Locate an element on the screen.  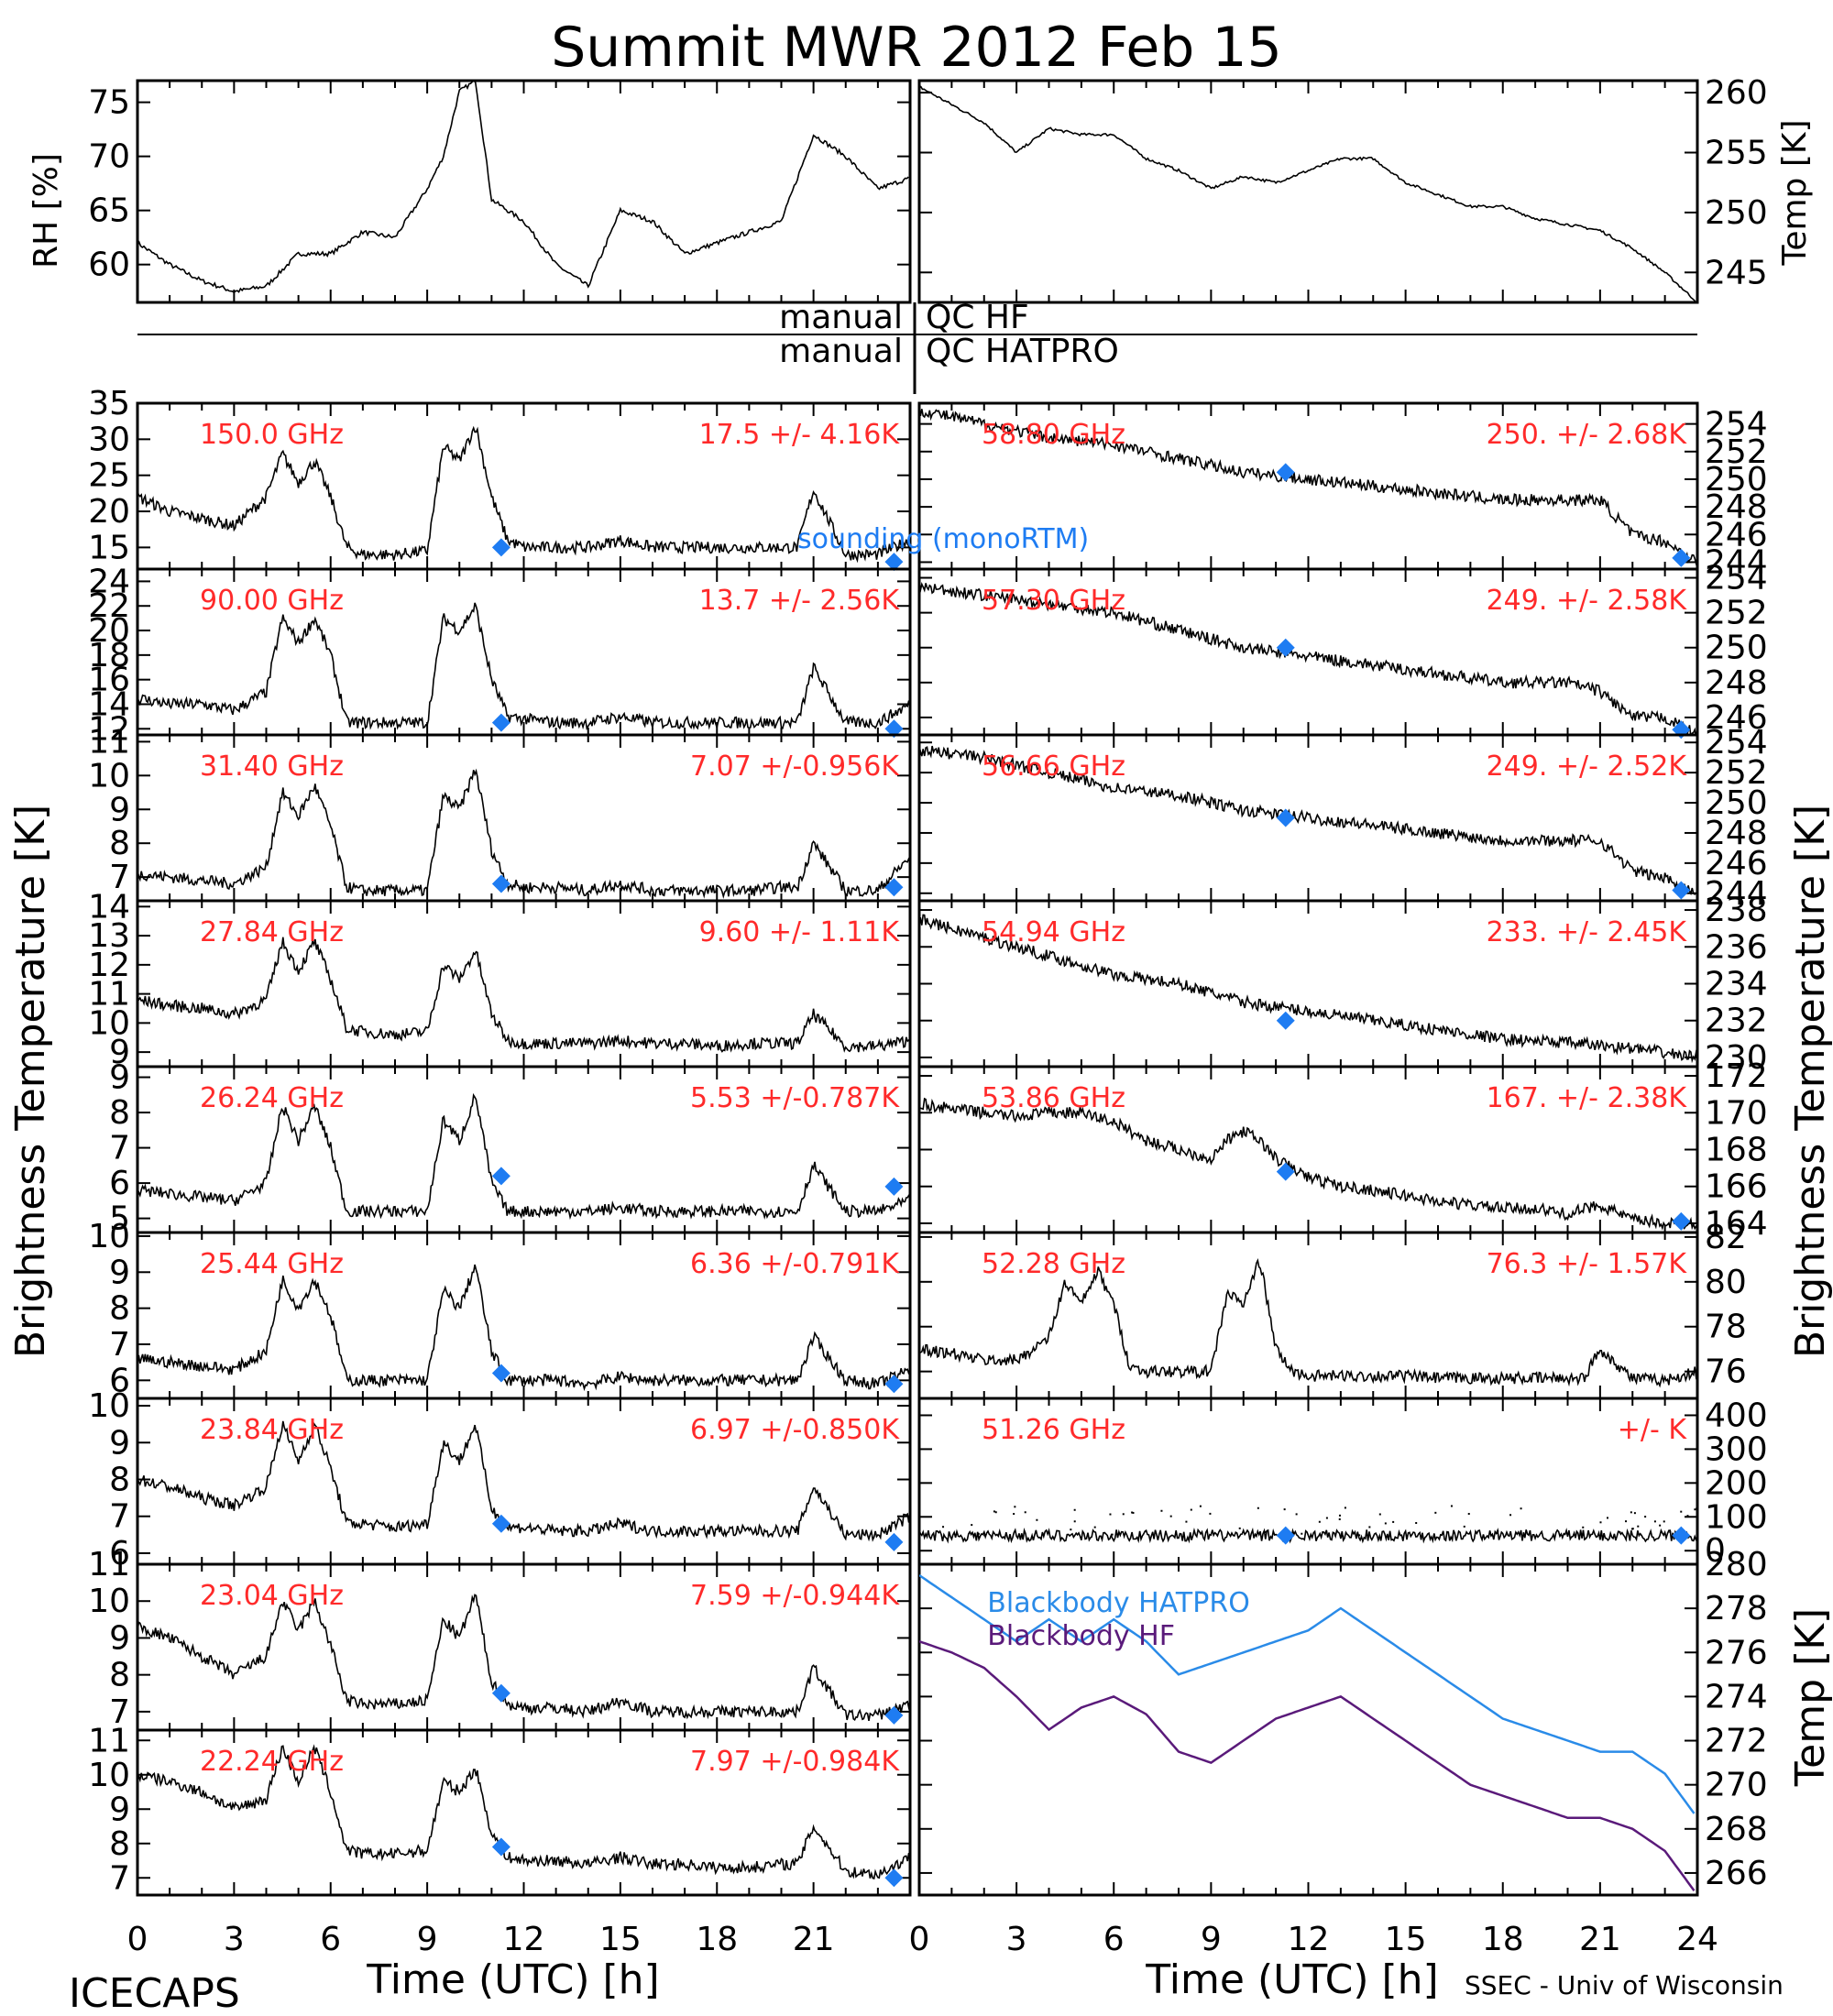
footer-left: ICECAPS is located at coordinates (154, 1993).